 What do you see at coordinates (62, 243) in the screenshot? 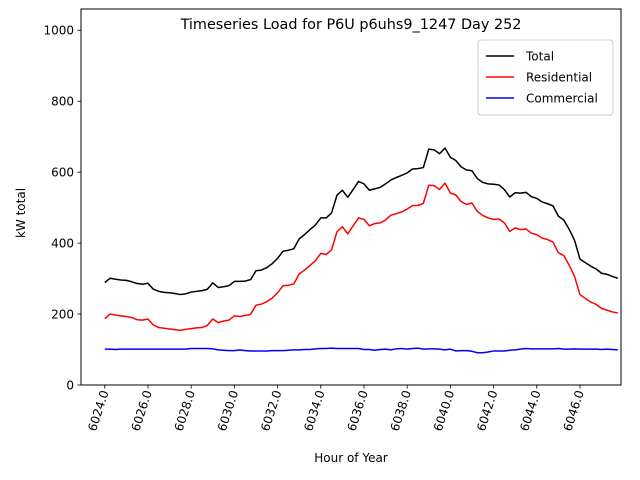
I see `y-tick-label: 400` at bounding box center [62, 243].